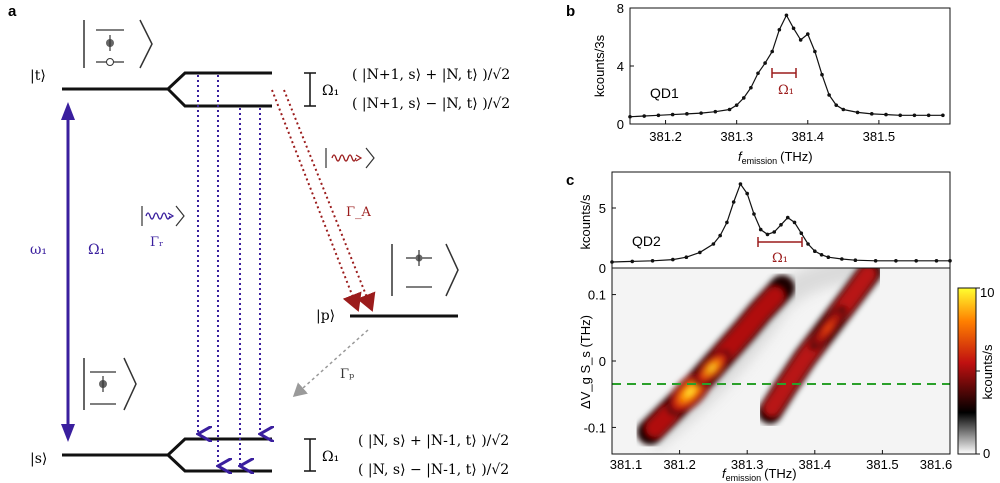  Describe the element at coordinates (879, 136) in the screenshot. I see `b-xtick-label: 381.5` at that location.